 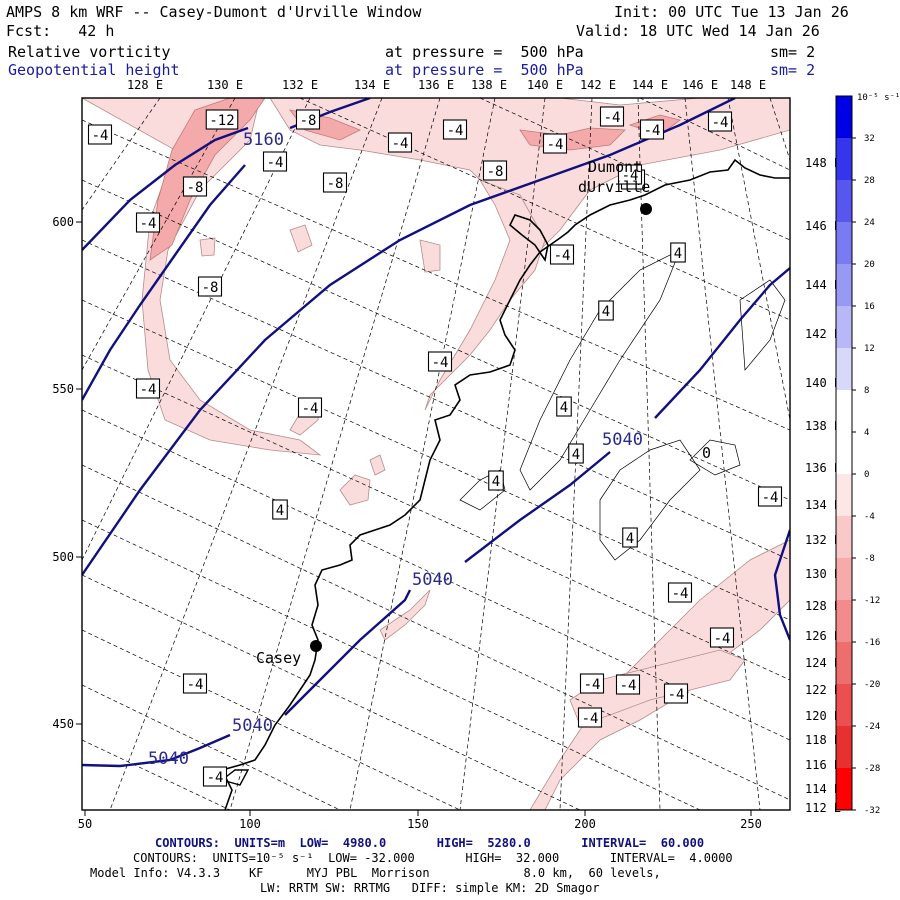 What do you see at coordinates (263, 140) in the screenshot?
I see `height-label: 5160` at bounding box center [263, 140].